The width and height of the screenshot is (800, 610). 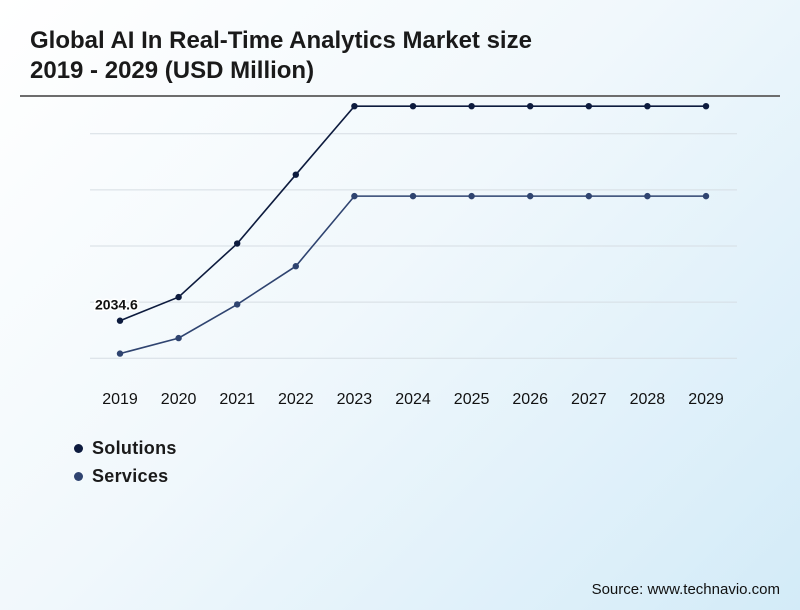 What do you see at coordinates (237, 399) in the screenshot?
I see `x-tick-label: 2021` at bounding box center [237, 399].